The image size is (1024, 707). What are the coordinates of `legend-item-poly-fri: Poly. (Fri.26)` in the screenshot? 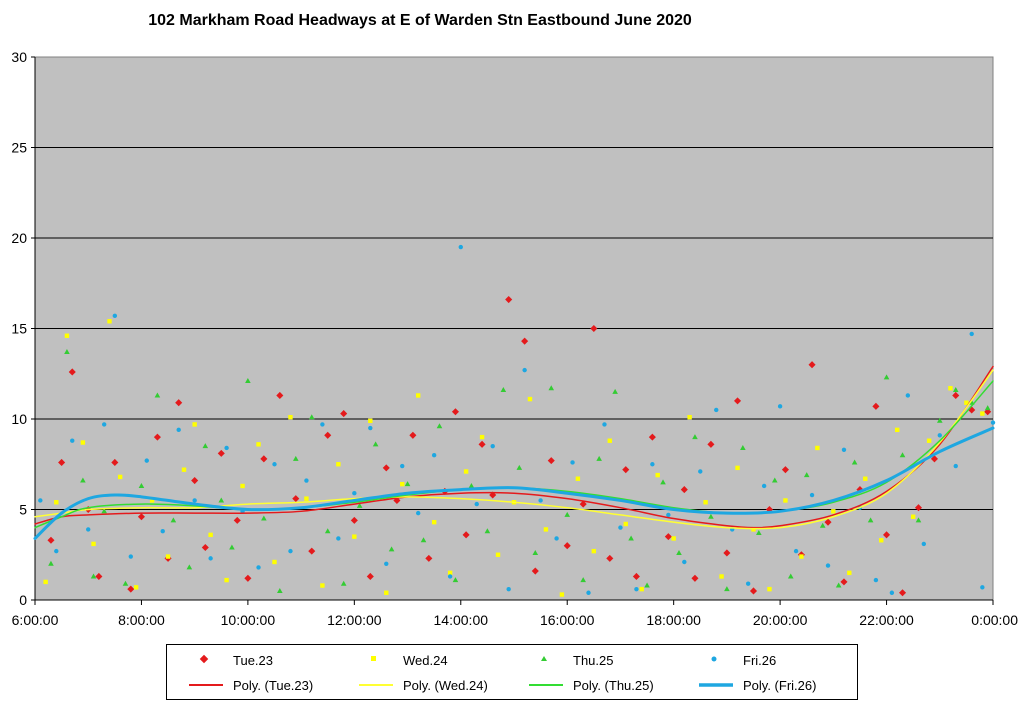 It's located at (754, 685).